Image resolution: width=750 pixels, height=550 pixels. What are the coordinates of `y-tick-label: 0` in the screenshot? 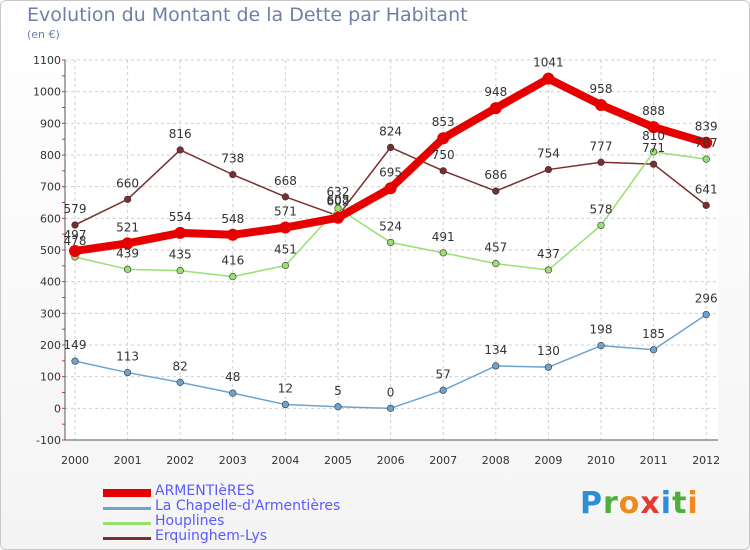 It's located at (57, 408).